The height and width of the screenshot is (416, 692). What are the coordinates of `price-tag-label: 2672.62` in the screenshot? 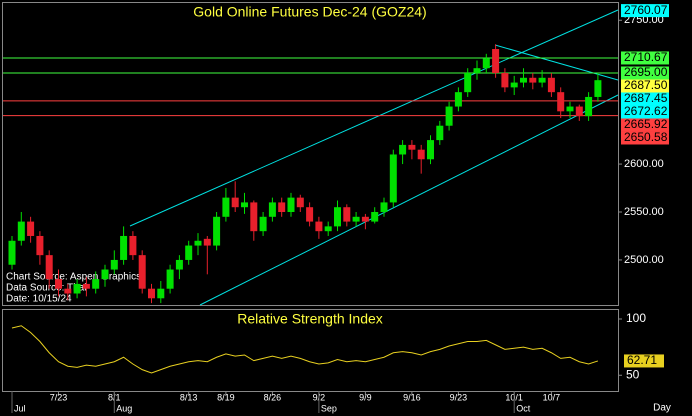 It's located at (646, 111).